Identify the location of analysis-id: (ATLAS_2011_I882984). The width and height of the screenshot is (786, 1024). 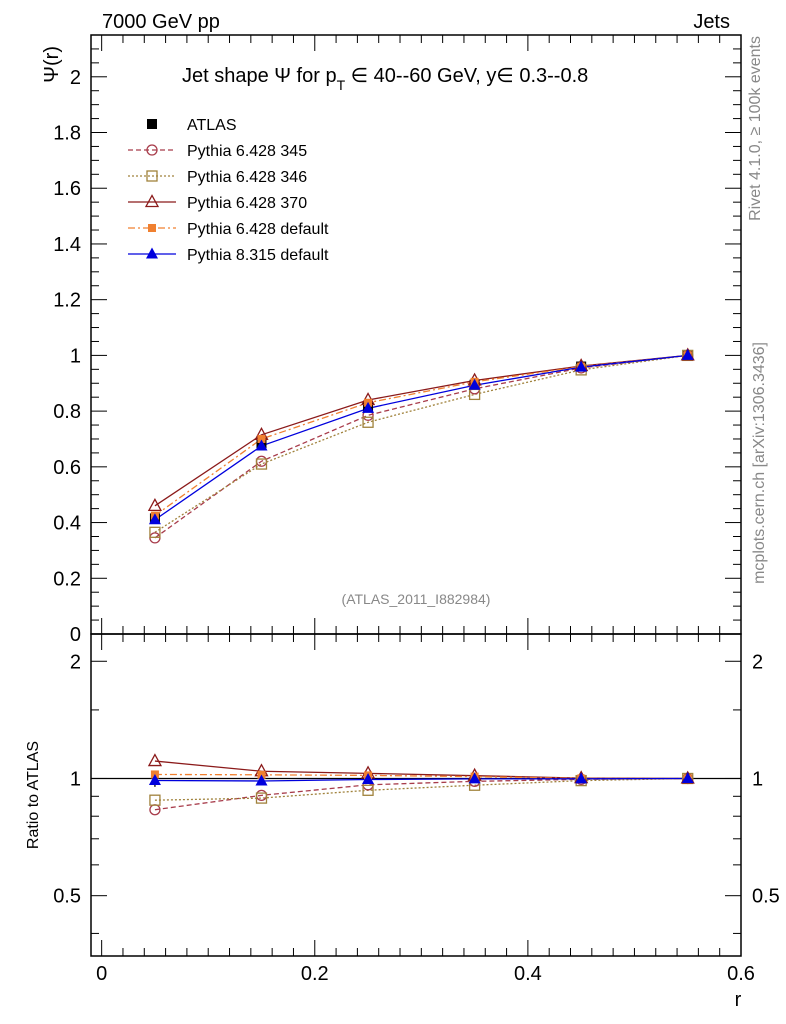
(416, 599).